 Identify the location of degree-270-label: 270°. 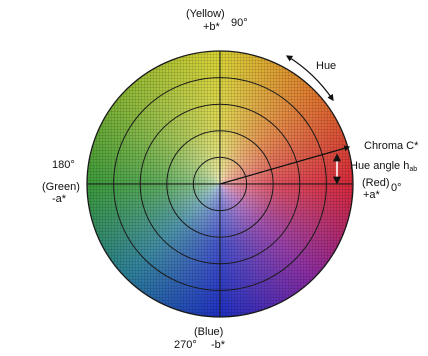
(185, 345).